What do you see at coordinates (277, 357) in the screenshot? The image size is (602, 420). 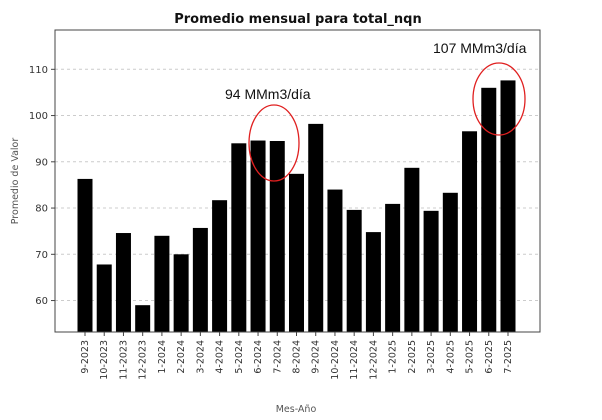 I see `x-tick-label: 7-2024` at bounding box center [277, 357].